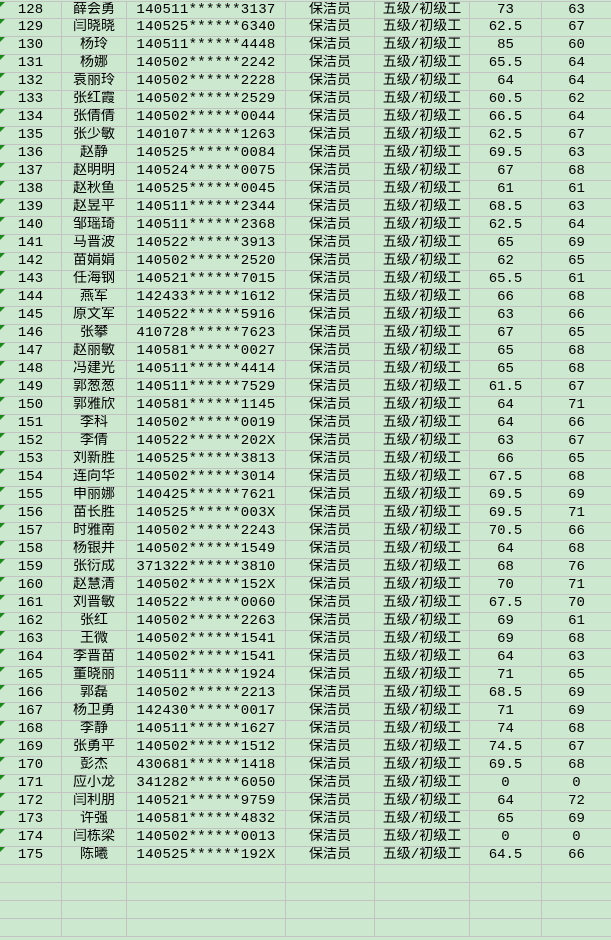 This screenshot has width=611, height=940. Describe the element at coordinates (206, 837) in the screenshot. I see `id-number-cell: 140502******0013` at that location.